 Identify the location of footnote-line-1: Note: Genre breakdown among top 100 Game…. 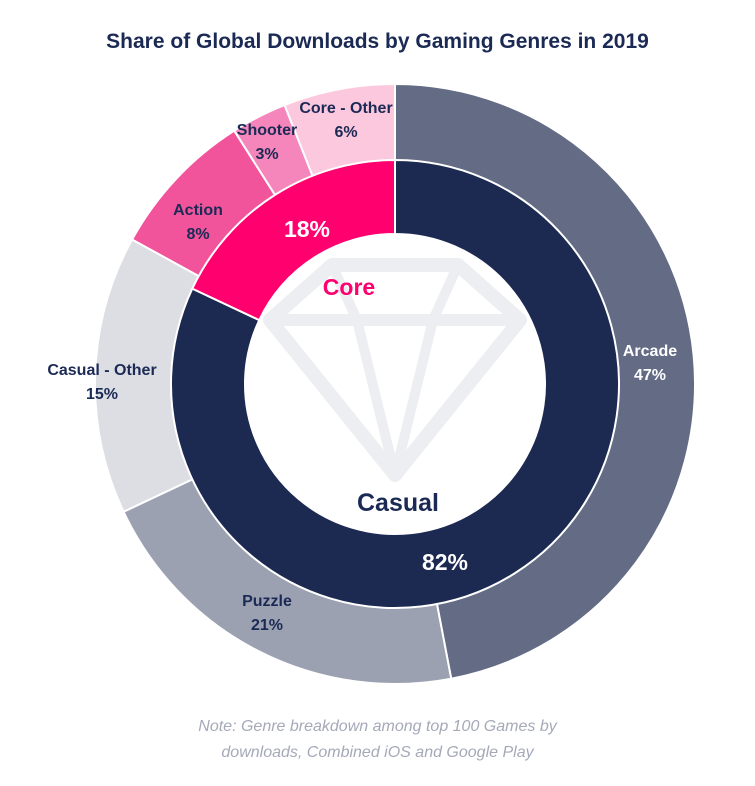
(377, 726).